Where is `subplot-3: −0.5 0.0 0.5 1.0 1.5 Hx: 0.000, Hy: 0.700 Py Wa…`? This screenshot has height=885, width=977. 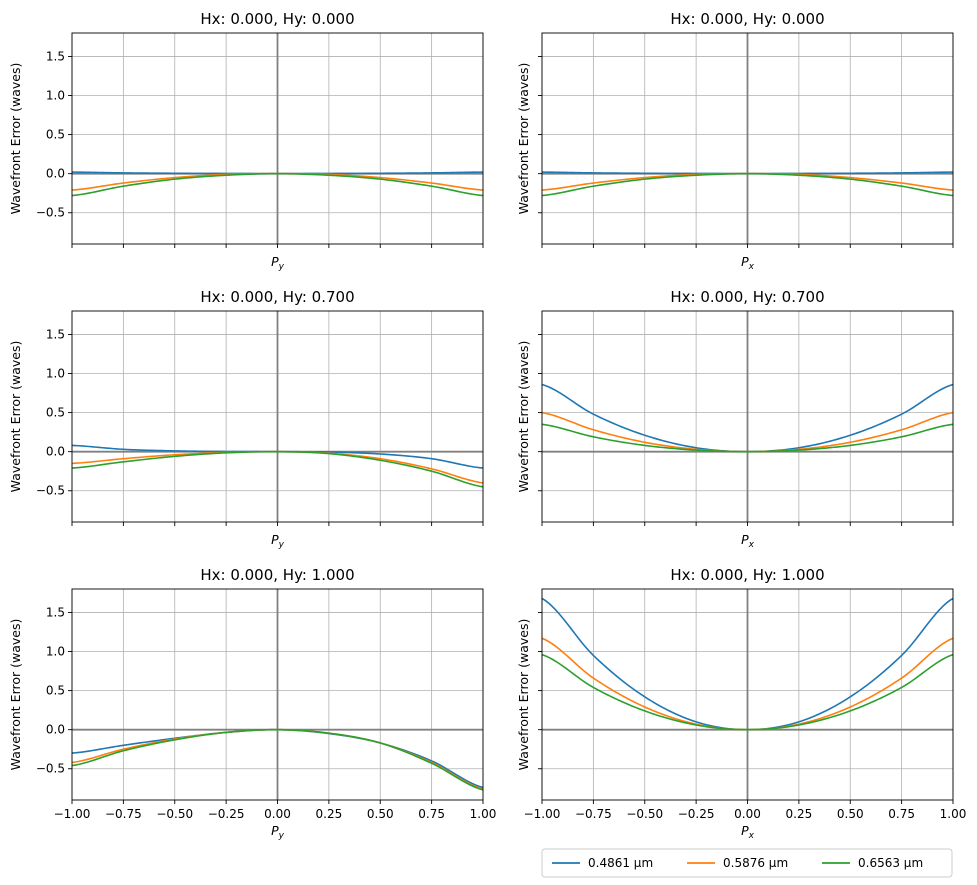
subplot-3: −0.5 0.0 0.5 1.0 1.5 Hx: 0.000, Hy: 0.700 Py Wa… is located at coordinates (246, 419).